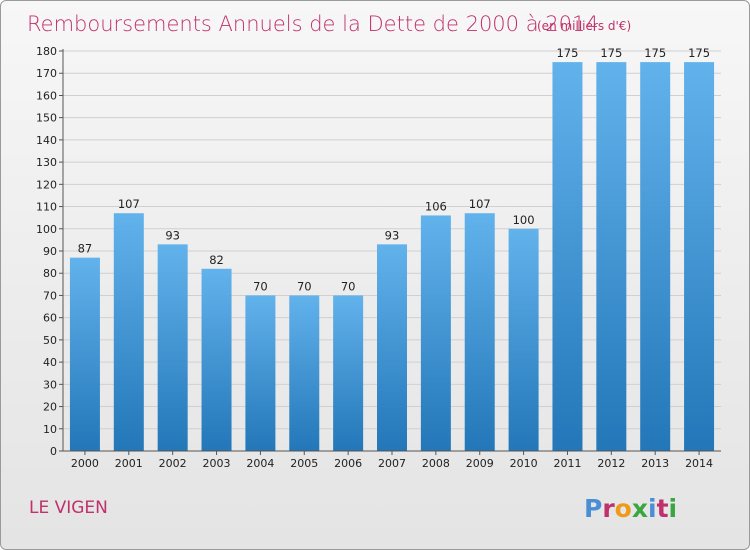 The width and height of the screenshot is (750, 550). What do you see at coordinates (436, 206) in the screenshot?
I see `value-label-2008: 106` at bounding box center [436, 206].